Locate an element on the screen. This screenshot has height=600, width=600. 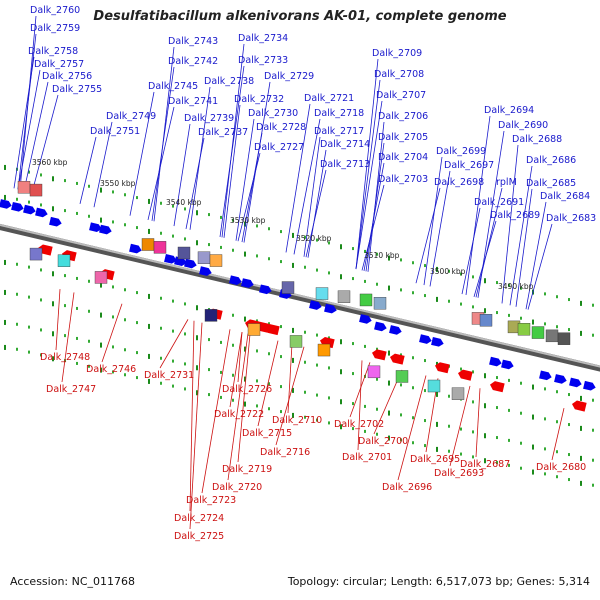
gene-label: Dalk_2742 is located at coordinates (193, 61).